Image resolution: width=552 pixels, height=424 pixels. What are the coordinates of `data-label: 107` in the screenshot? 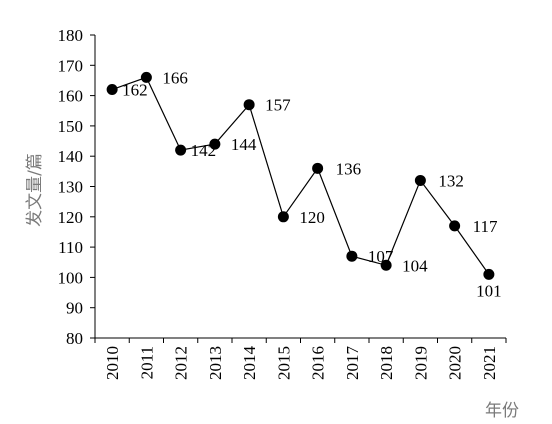 It's located at (381, 256).